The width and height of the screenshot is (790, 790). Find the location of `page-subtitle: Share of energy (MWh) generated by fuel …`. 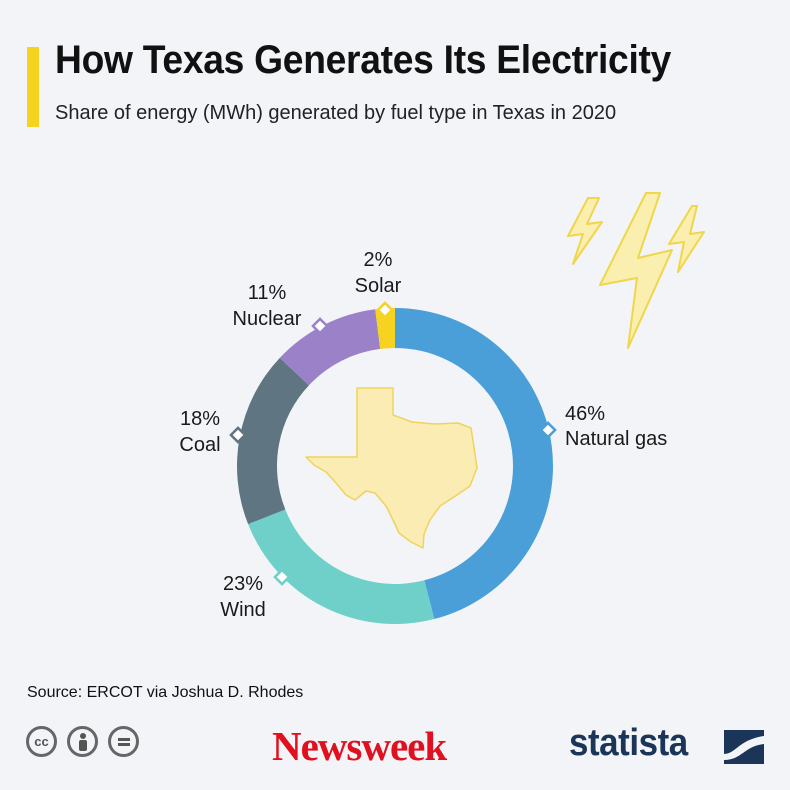

page-subtitle: Share of energy (MWh) generated by fuel … is located at coordinates (336, 113).